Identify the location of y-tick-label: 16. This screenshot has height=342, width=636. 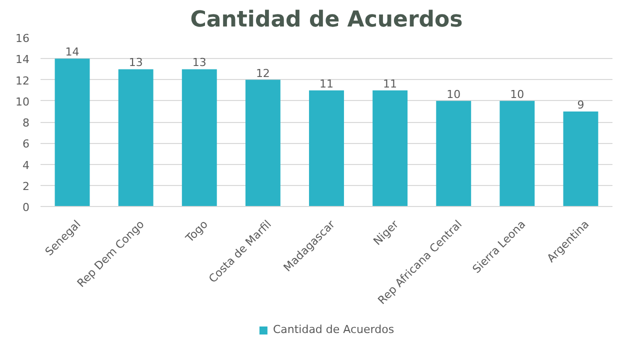
(23, 38).